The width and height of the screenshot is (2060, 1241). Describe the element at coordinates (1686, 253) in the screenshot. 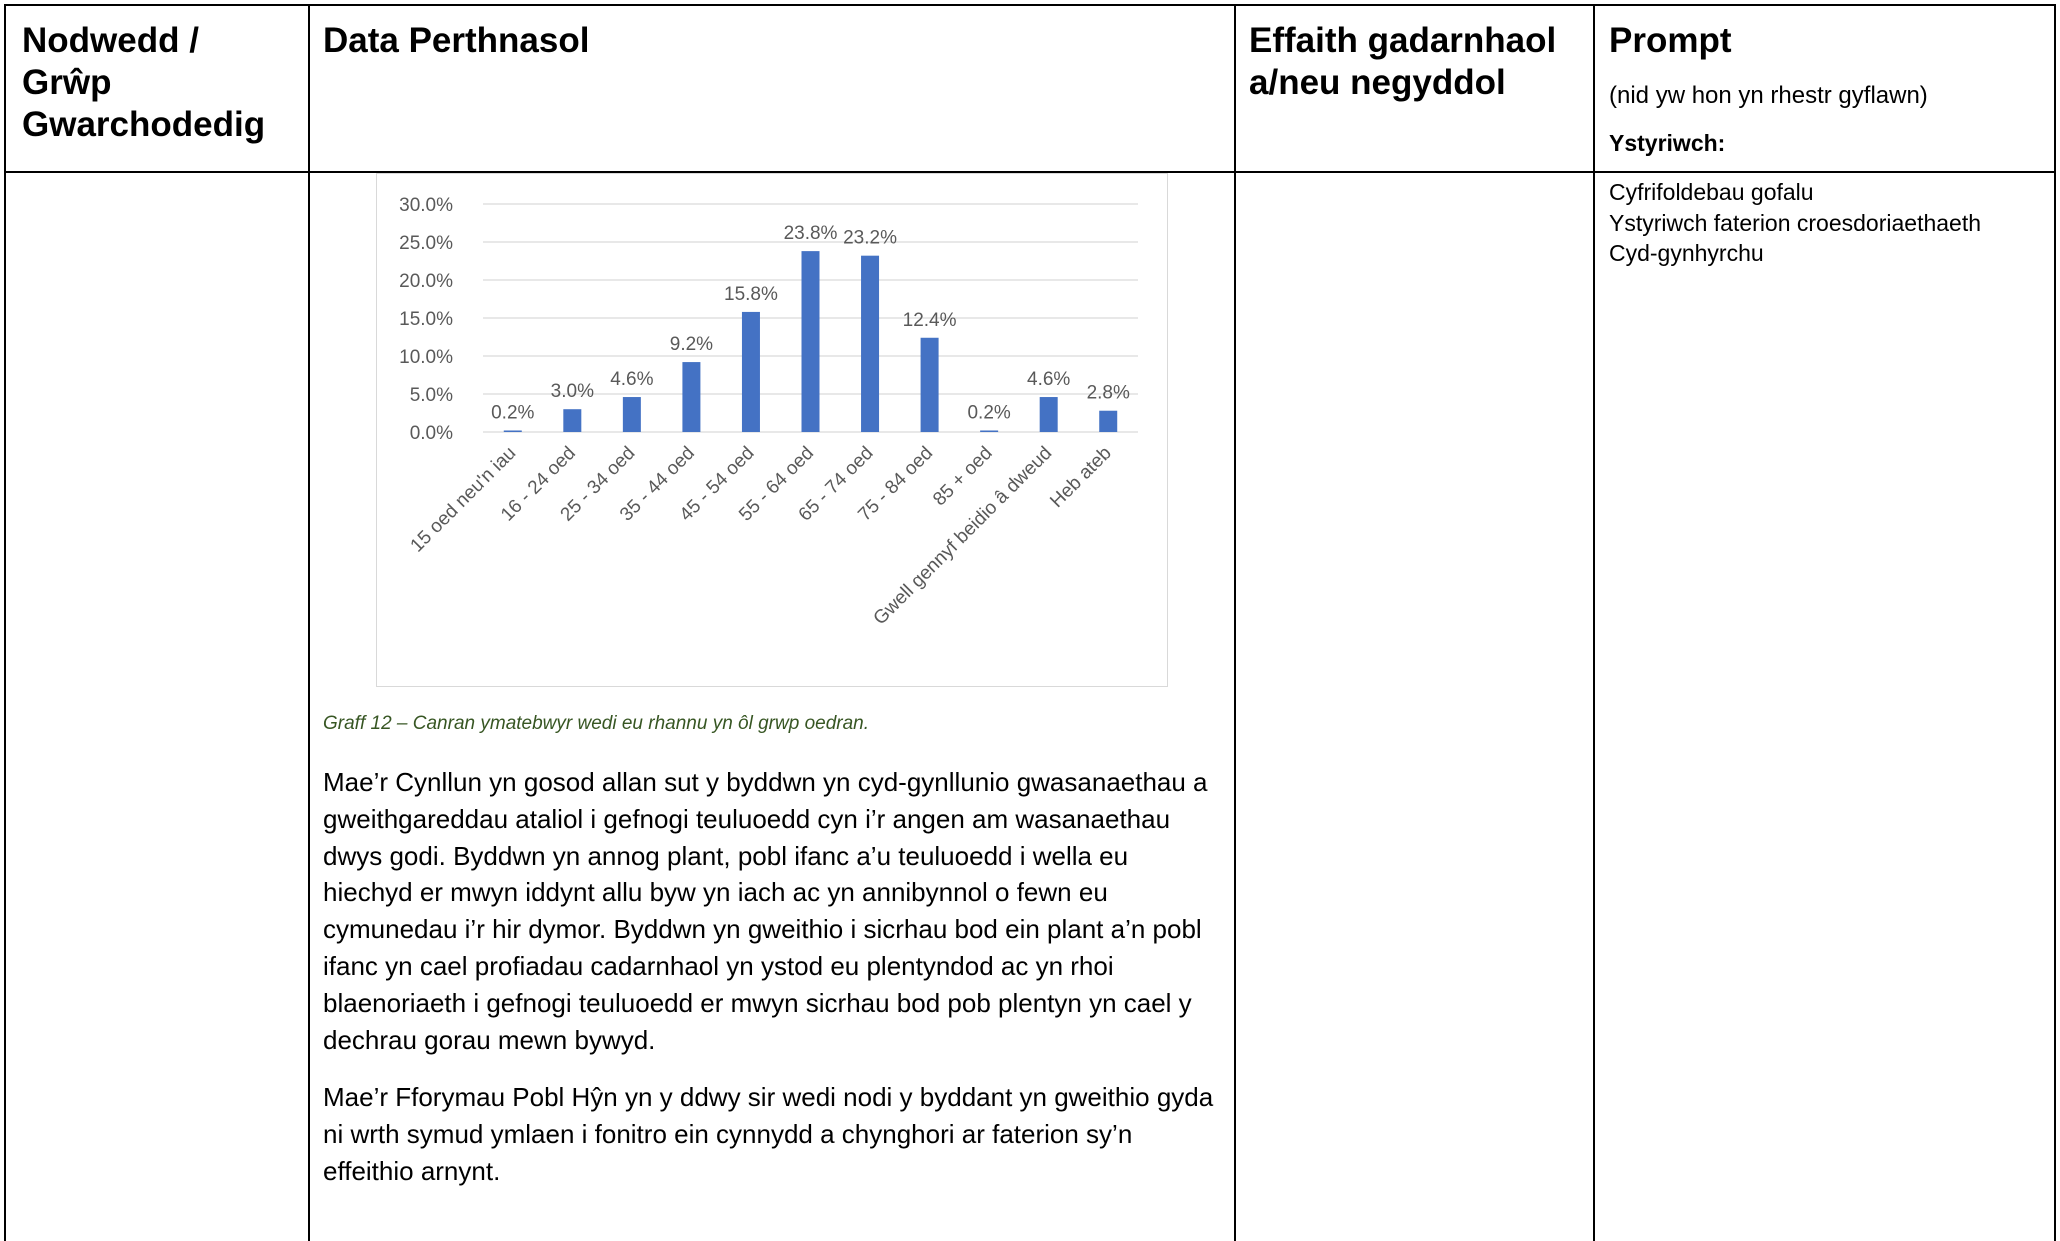

I see `prompt-item: Cyd-gynhyrchu` at that location.